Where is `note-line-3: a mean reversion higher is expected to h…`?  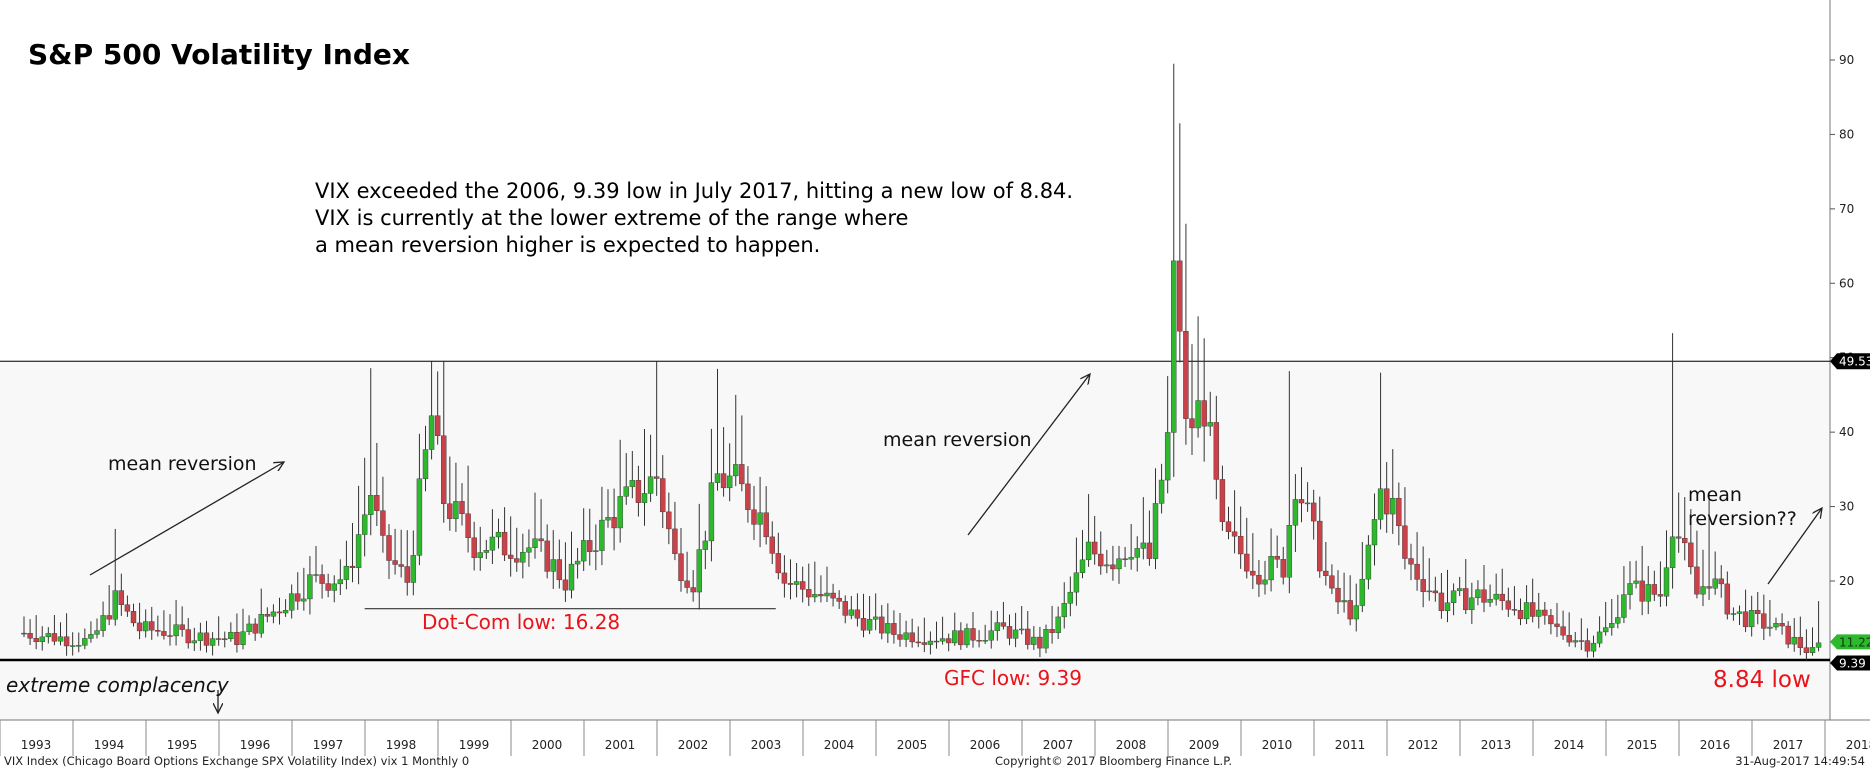
note-line-3: a mean reversion higher is expected to h… is located at coordinates (567, 245).